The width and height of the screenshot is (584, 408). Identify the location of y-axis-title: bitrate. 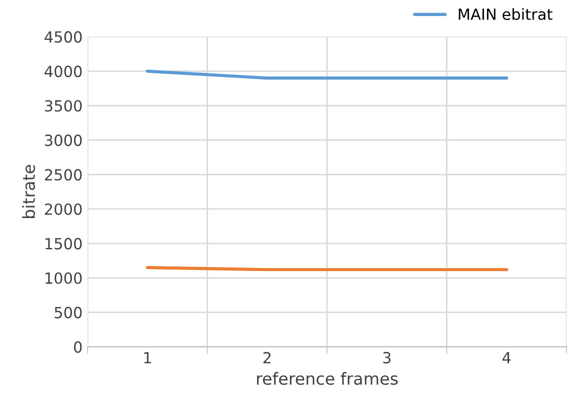
(29, 191).